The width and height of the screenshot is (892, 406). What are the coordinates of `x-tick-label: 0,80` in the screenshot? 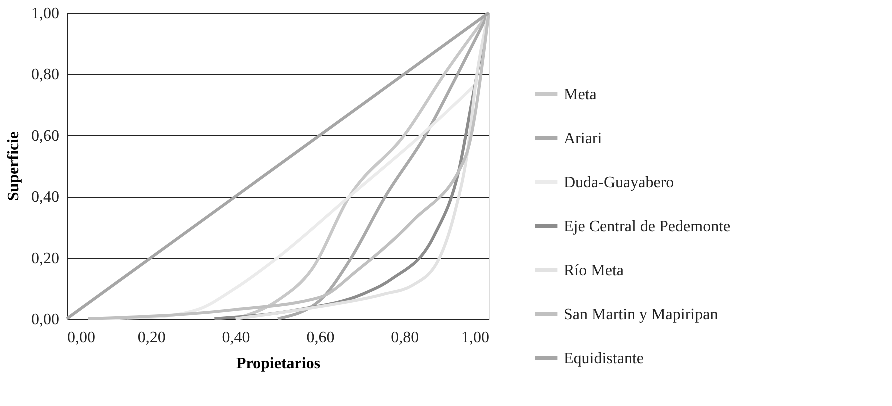 It's located at (405, 338).